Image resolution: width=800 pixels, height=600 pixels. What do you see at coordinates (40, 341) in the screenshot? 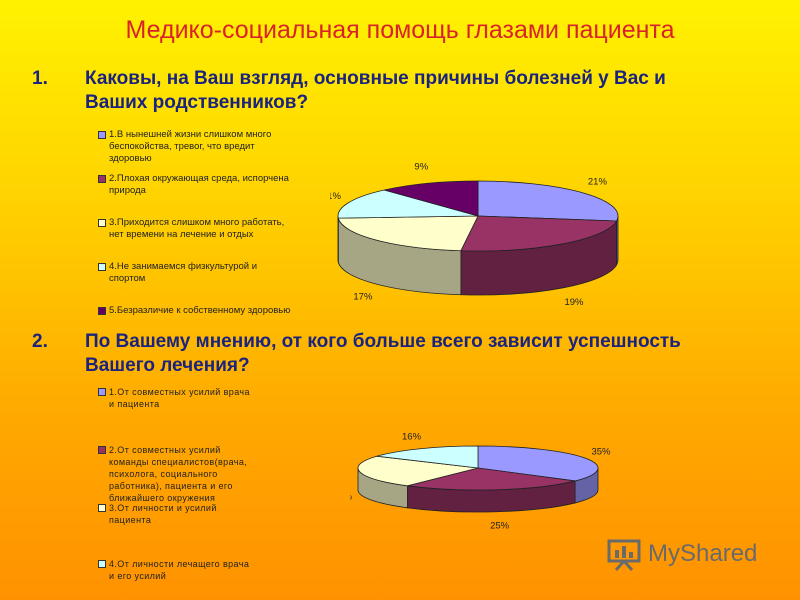
I see `question-2-number: 2.` at bounding box center [40, 341].